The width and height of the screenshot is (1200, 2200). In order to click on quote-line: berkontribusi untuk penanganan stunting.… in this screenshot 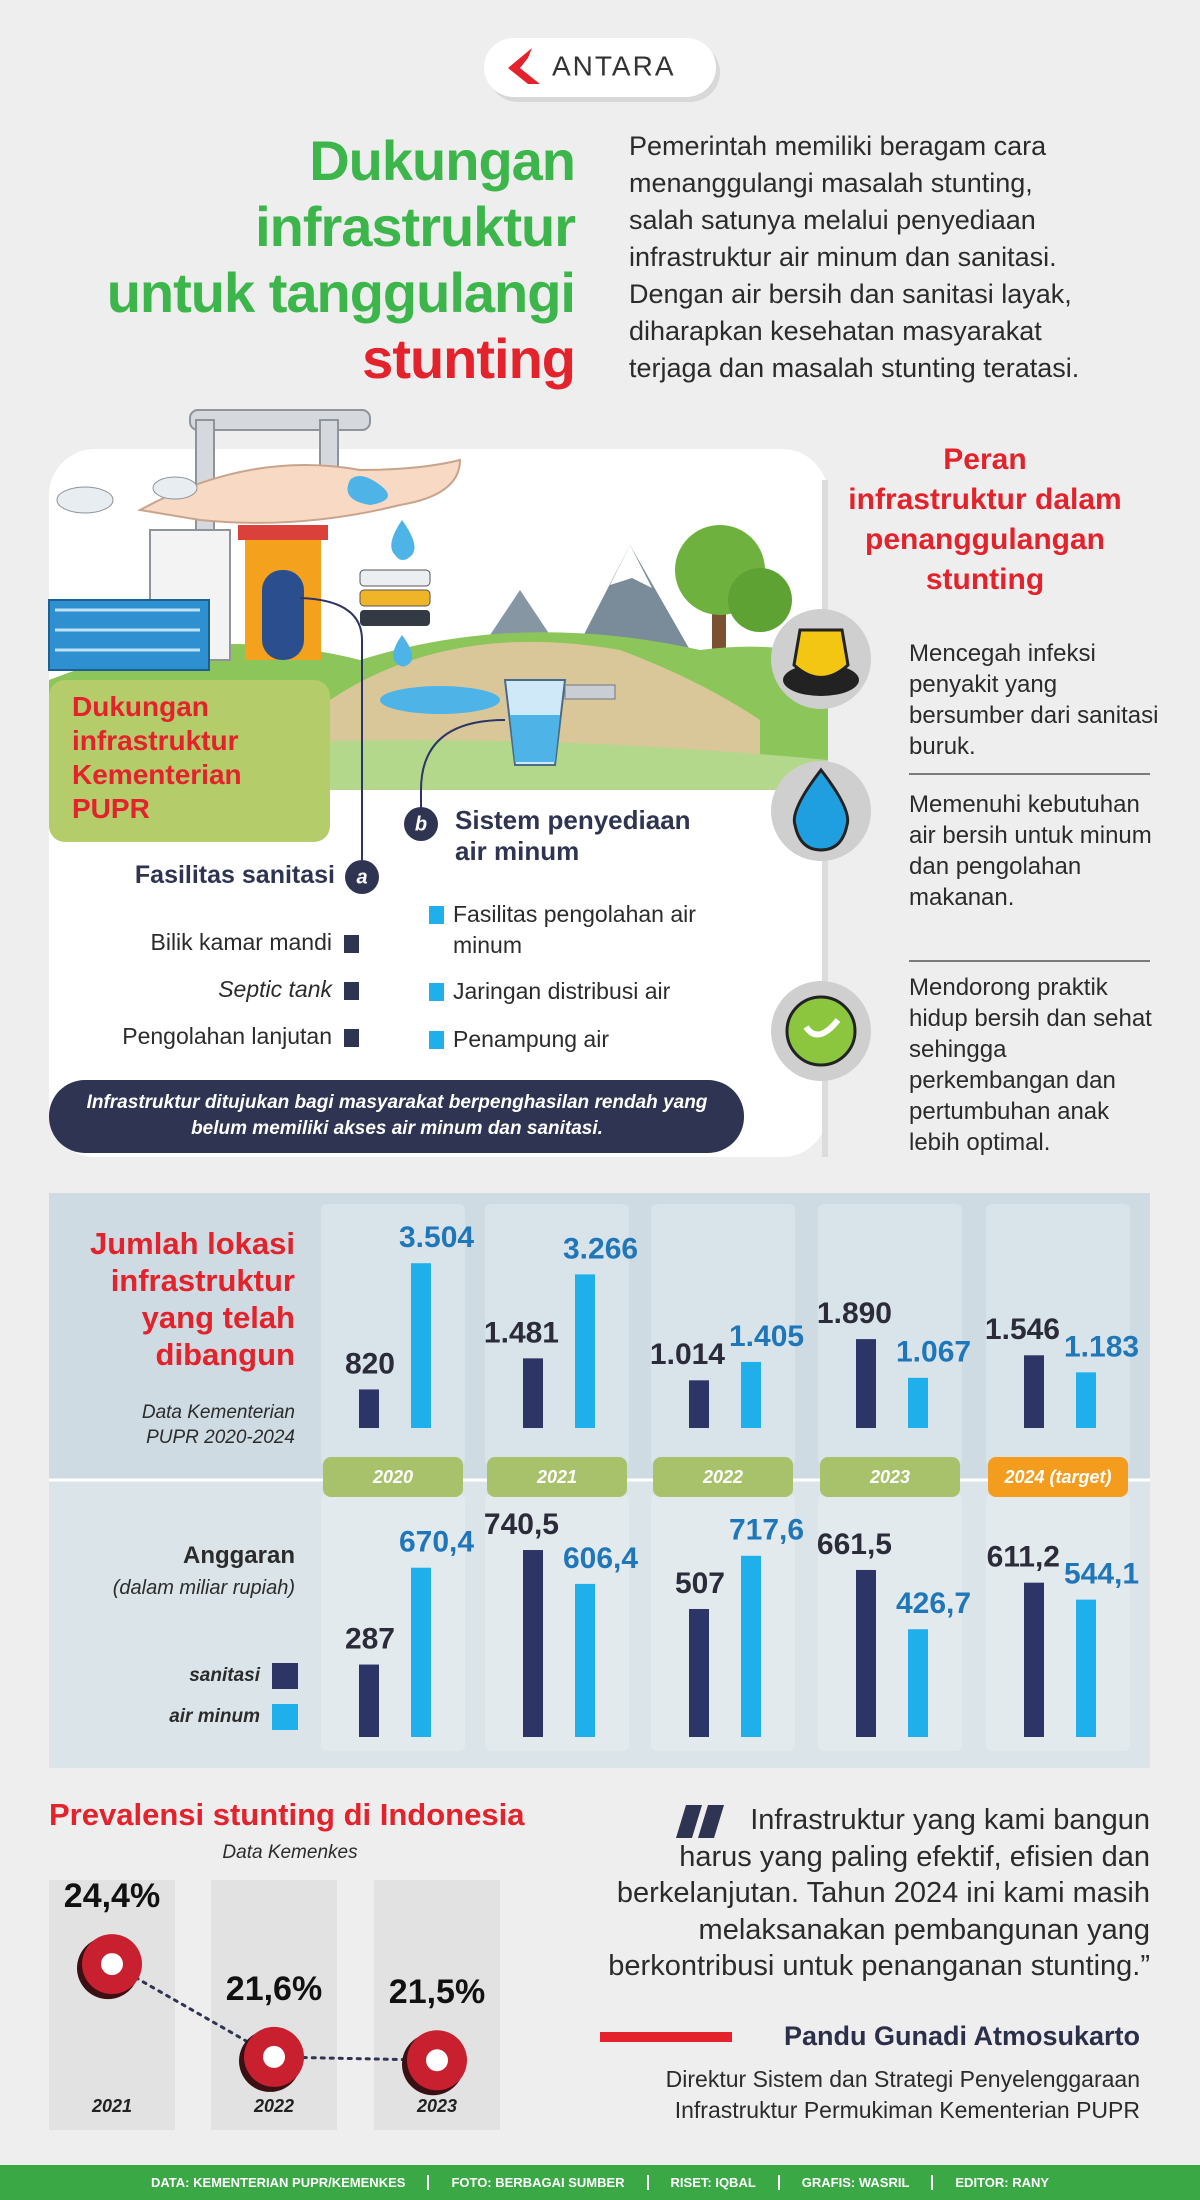, I will do `click(879, 1966)`.